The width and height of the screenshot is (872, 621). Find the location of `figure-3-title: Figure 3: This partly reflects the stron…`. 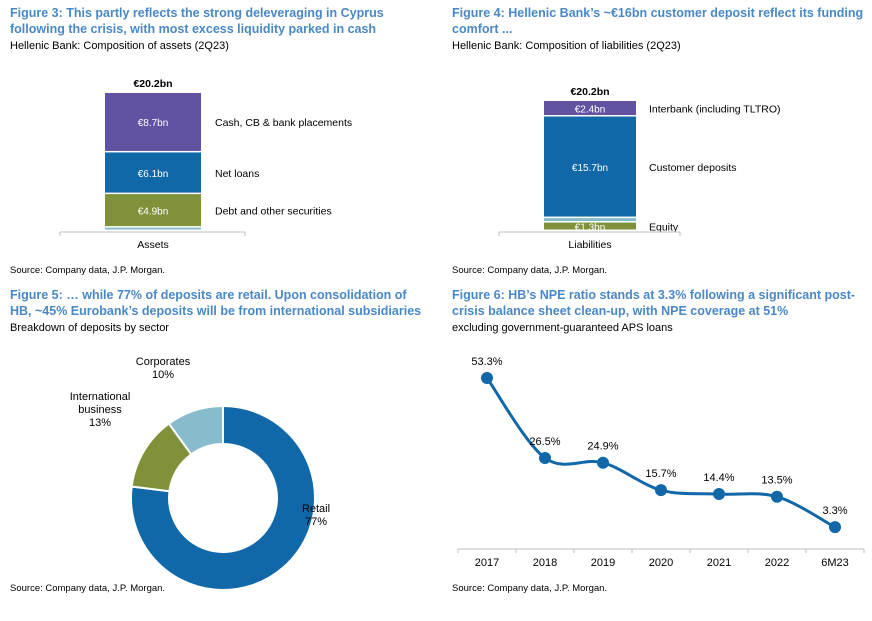

figure-3-title: Figure 3: This partly reflects the stron… is located at coordinates (197, 21).